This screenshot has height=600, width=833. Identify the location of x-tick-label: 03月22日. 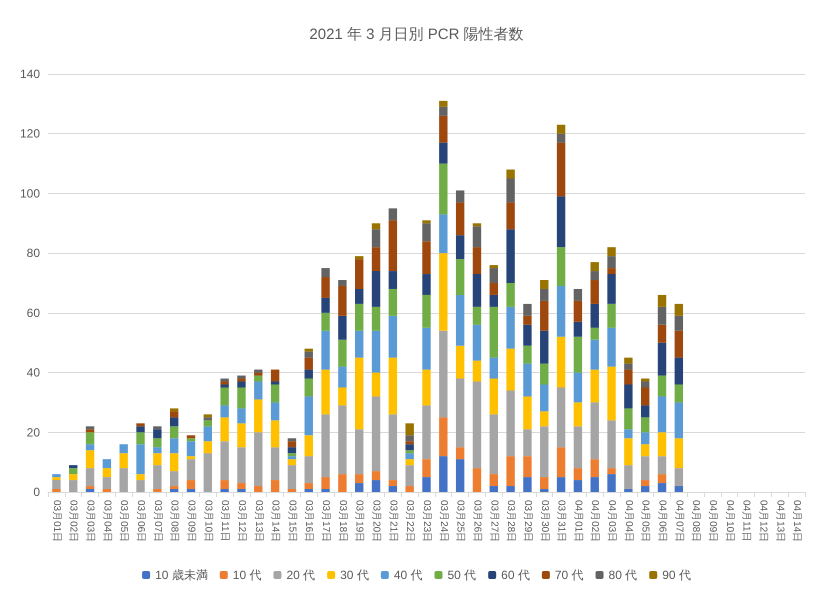
(410, 521).